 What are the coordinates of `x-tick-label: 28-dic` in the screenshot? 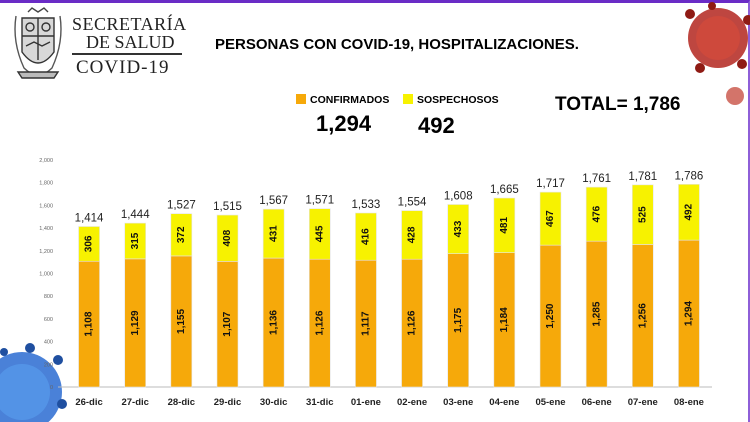 It's located at (181, 402).